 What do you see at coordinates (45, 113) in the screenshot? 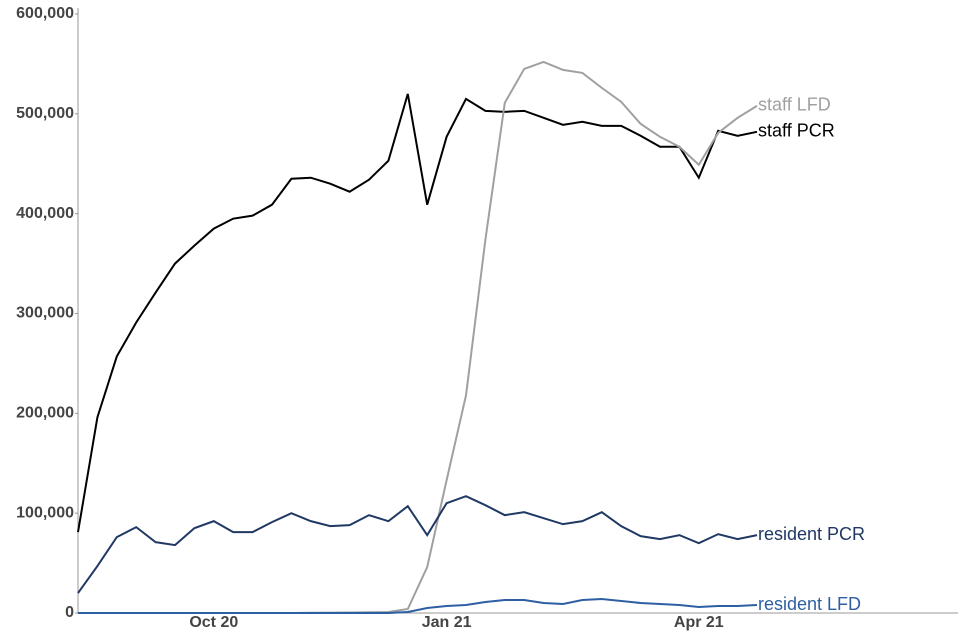
I see `y-tick-label: 500,000` at bounding box center [45, 113].